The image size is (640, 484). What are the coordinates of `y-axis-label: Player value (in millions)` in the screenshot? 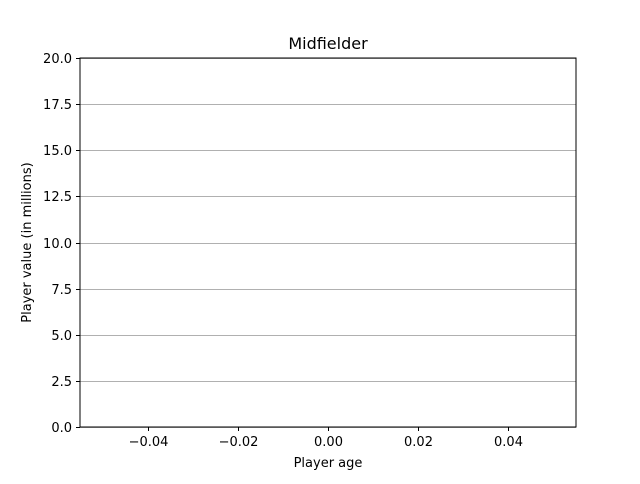 It's located at (27, 242).